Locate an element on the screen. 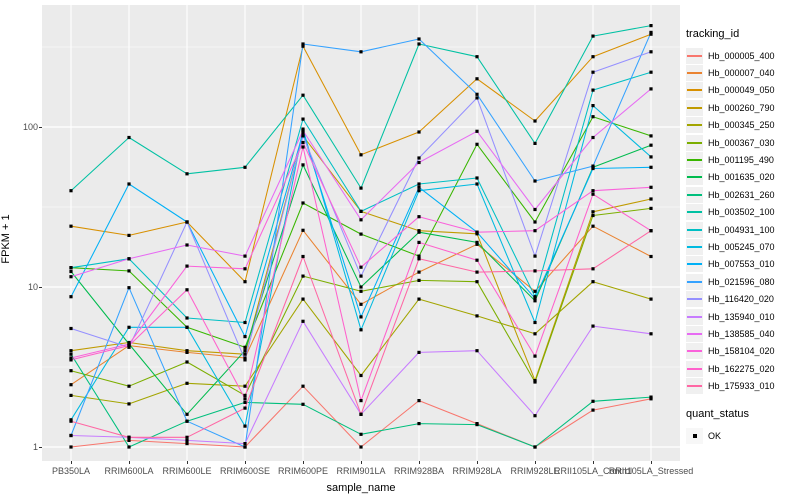 This screenshot has width=800, height=500. legend-entry: Hb_001195_490 is located at coordinates (742, 160).